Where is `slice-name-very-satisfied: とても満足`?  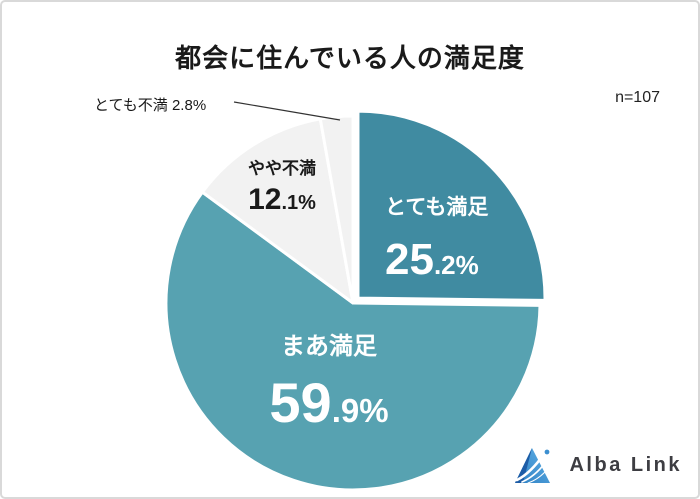
slice-name-very-satisfied: とても満足 is located at coordinates (437, 207).